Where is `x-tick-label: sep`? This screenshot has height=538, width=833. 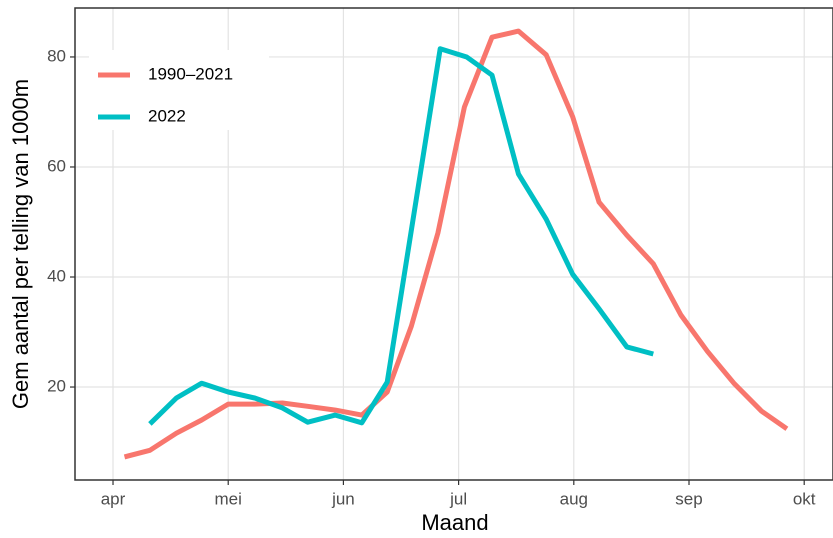
x-tick-label: sep is located at coordinates (688, 498).